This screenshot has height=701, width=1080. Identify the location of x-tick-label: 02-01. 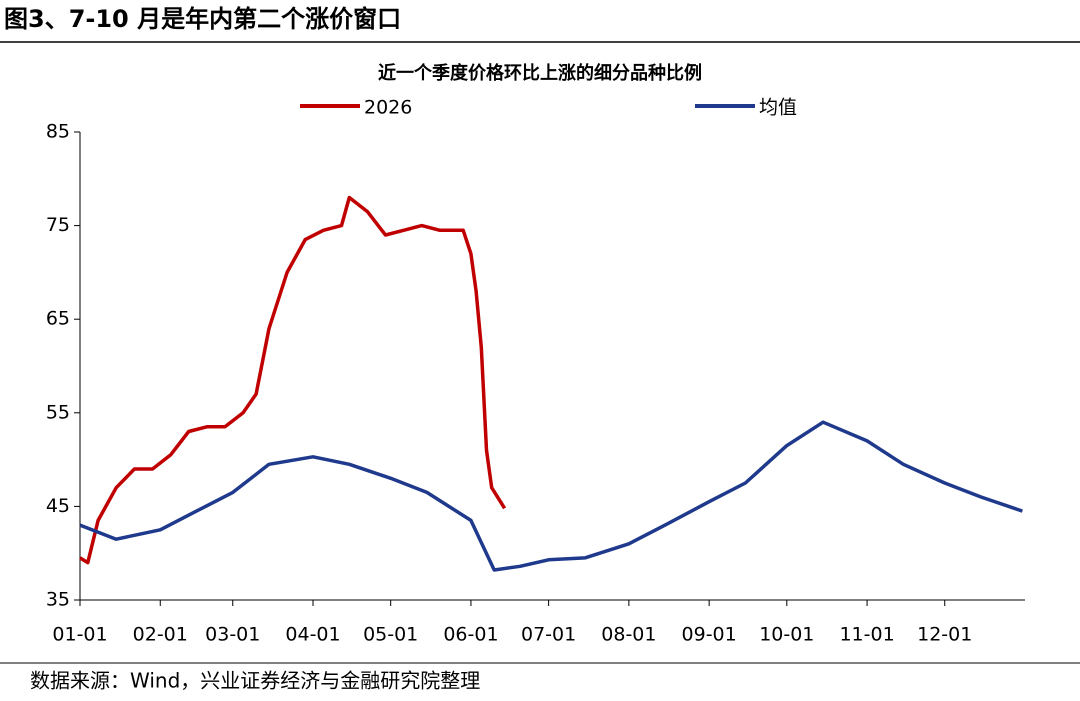
(160, 635).